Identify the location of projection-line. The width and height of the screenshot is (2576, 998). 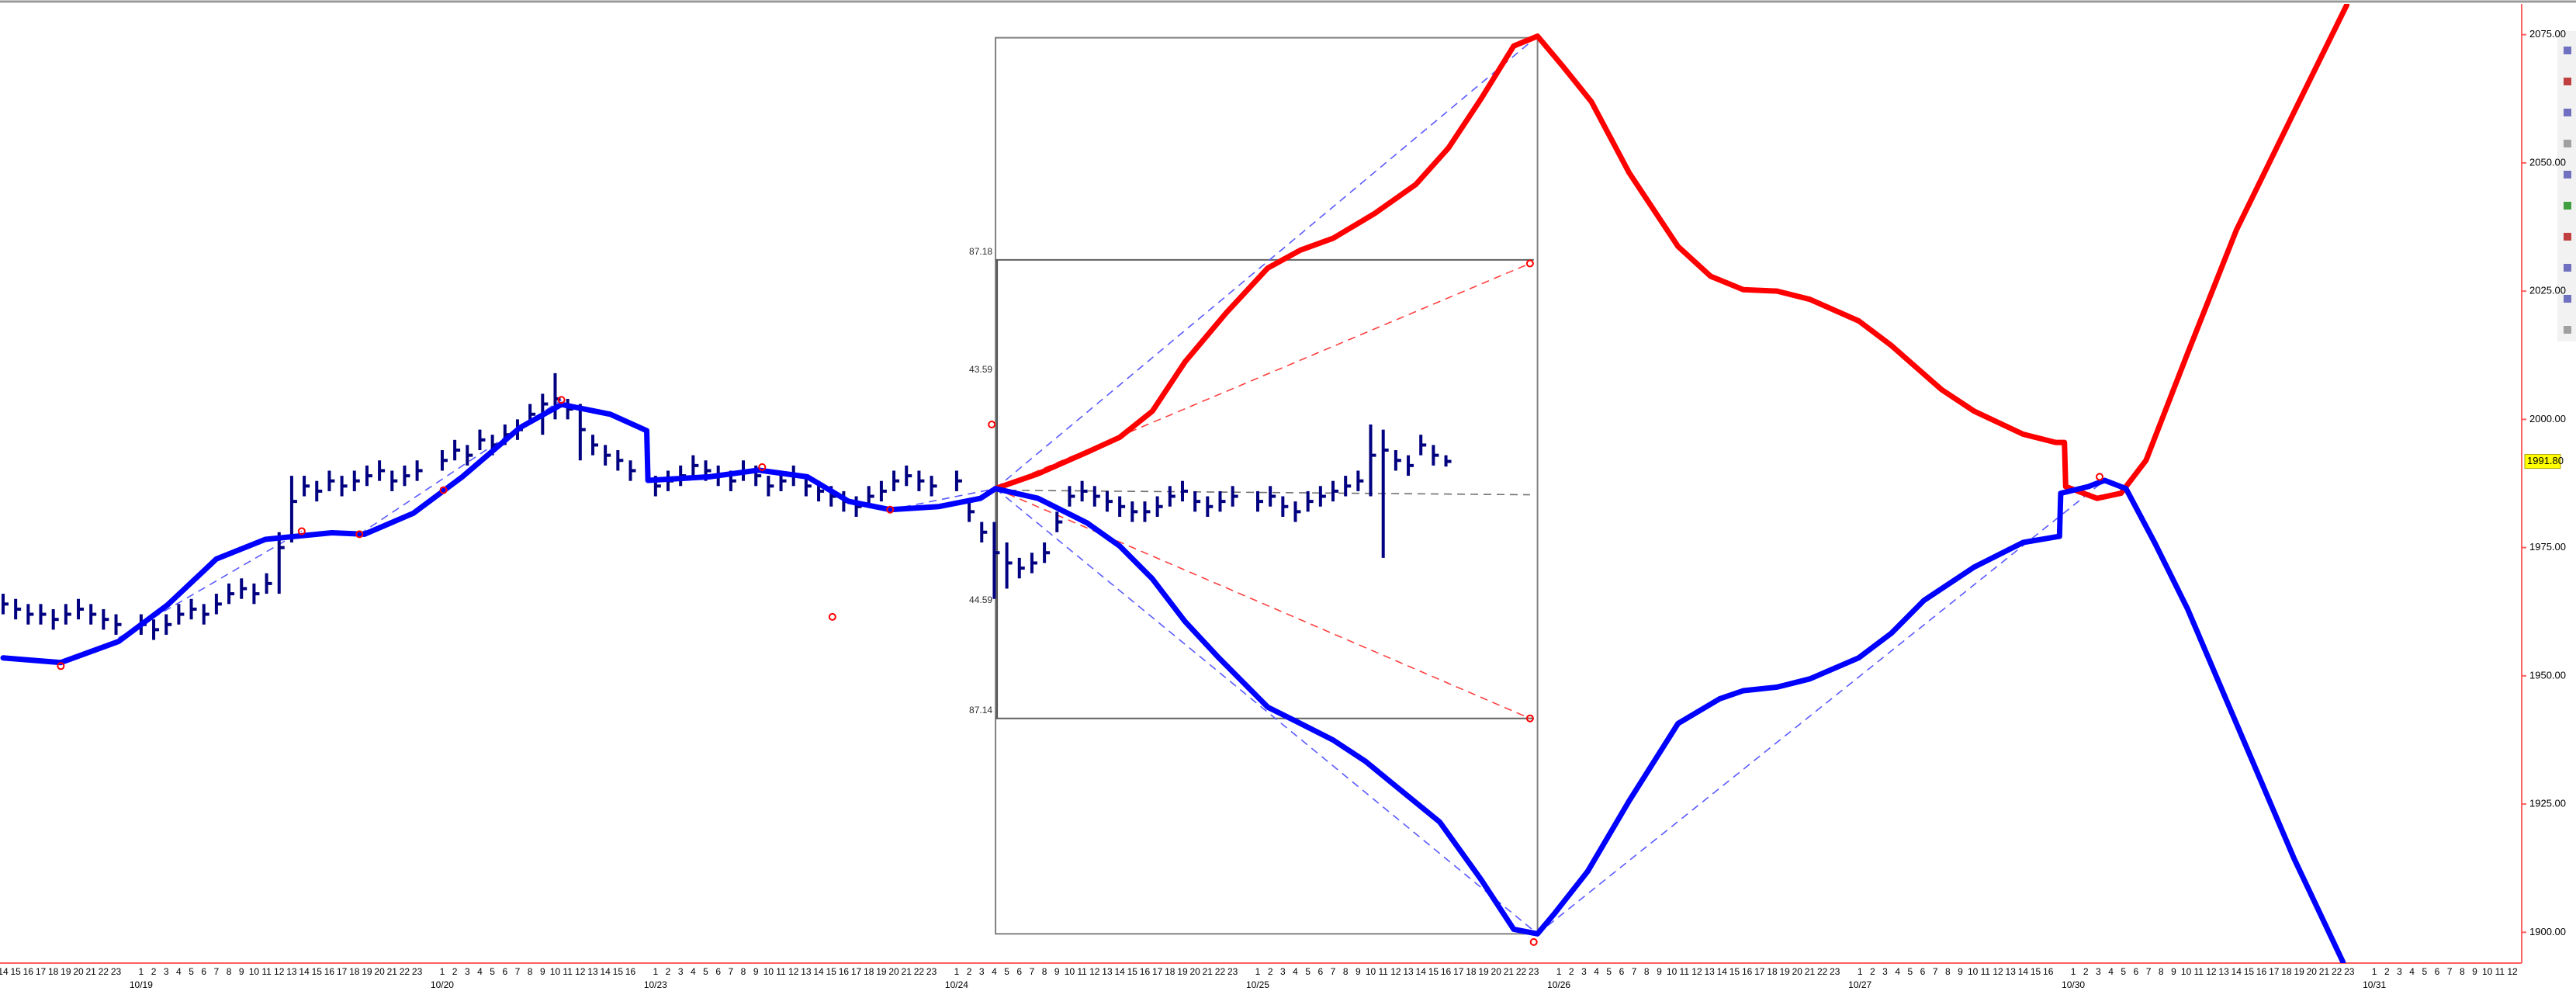
(499, 533).